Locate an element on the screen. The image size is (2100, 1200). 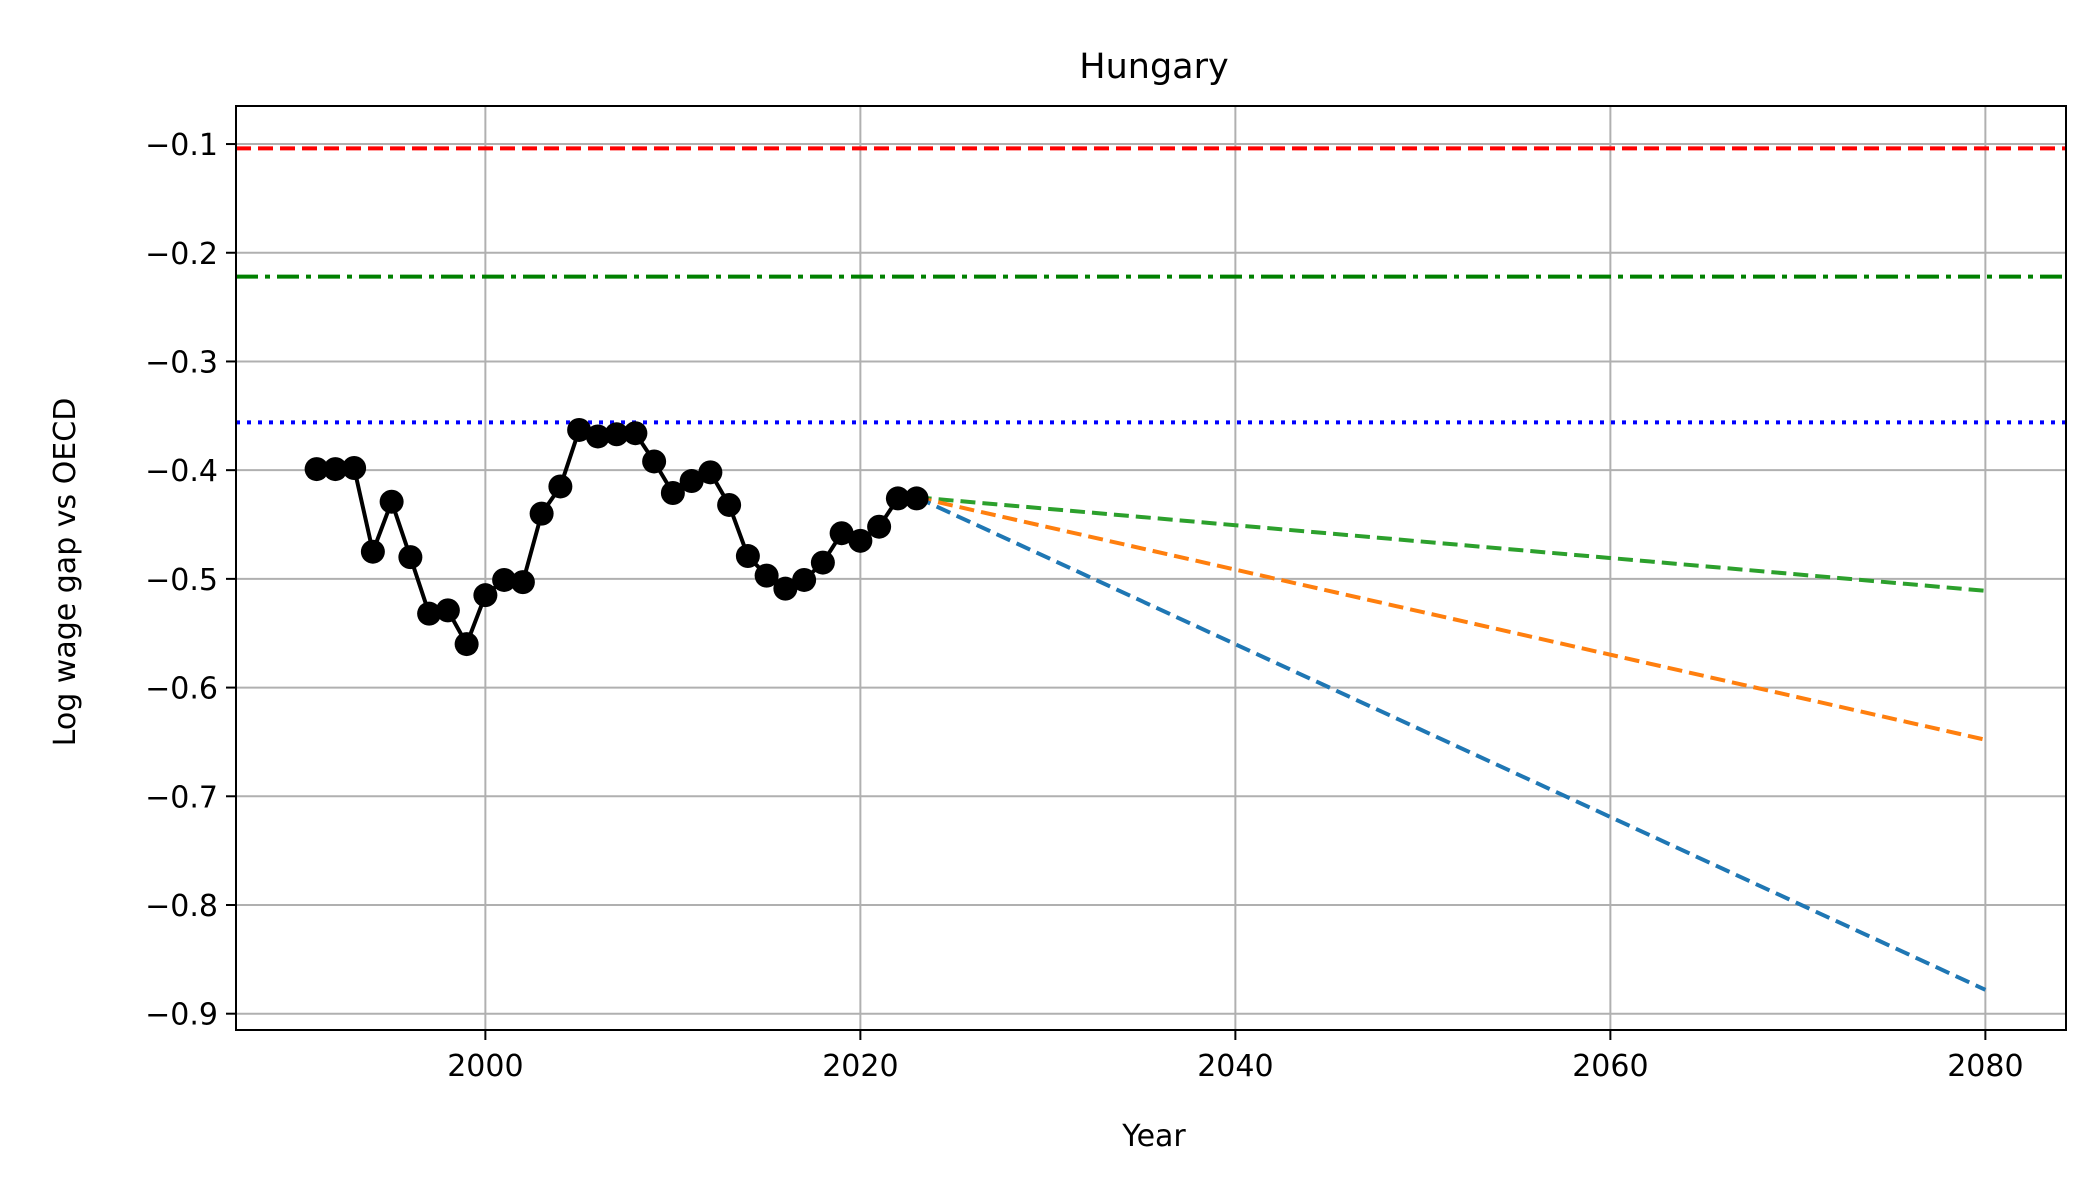
y-tick-label: −0.2 is located at coordinates (181, 254).